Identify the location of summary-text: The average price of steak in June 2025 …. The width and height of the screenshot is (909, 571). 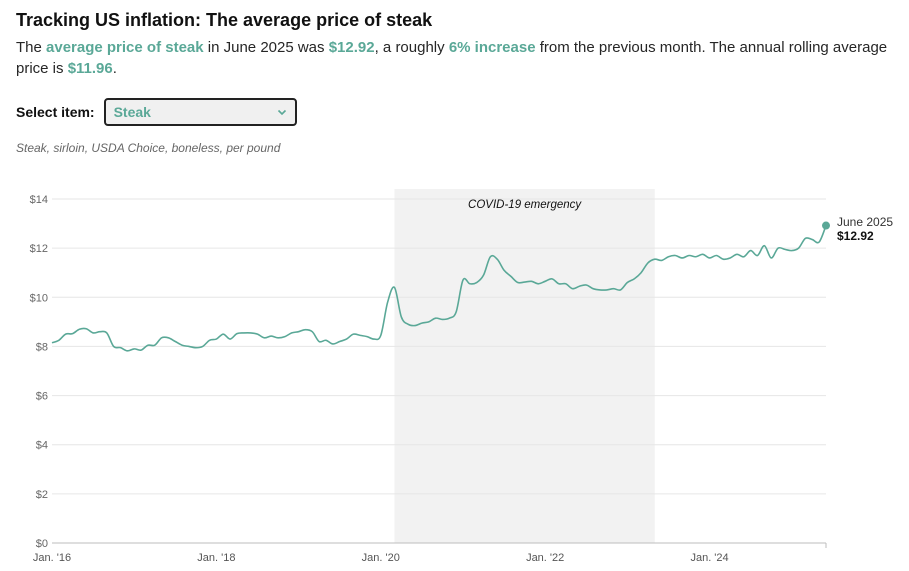
(461, 58).